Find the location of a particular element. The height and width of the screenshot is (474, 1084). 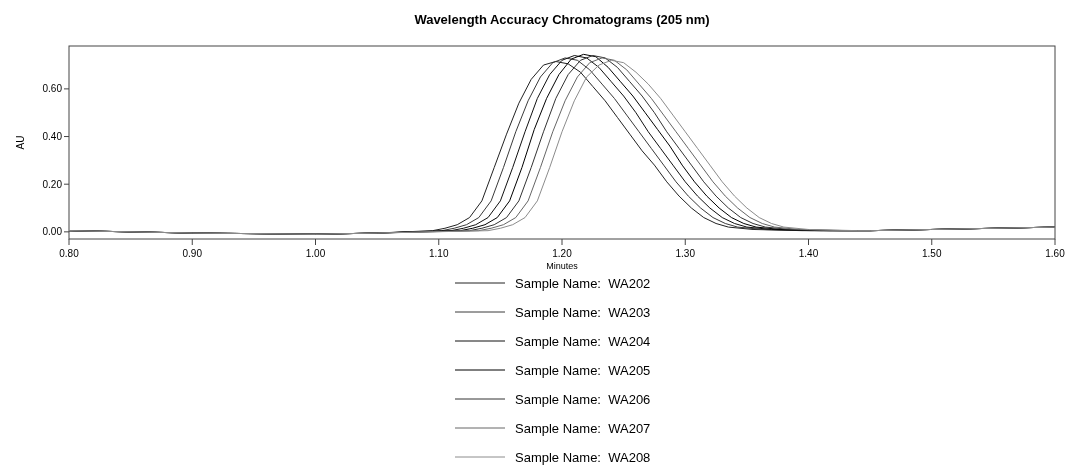

legend-label: Sample Name: WA202 is located at coordinates (583, 283).